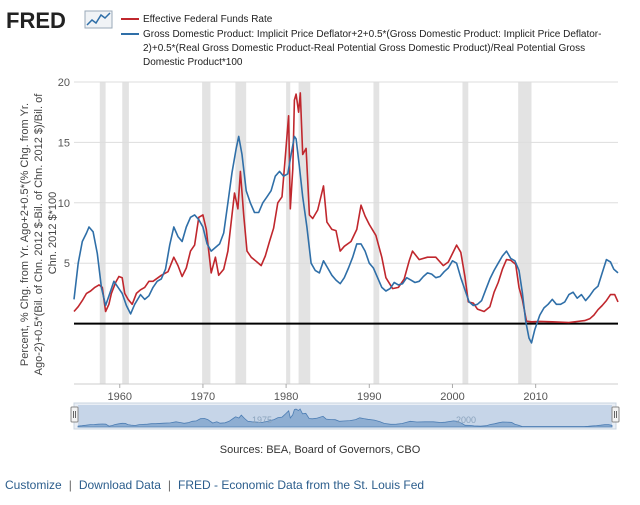  What do you see at coordinates (64, 204) in the screenshot?
I see `y-tick-label: 10` at bounding box center [64, 204].